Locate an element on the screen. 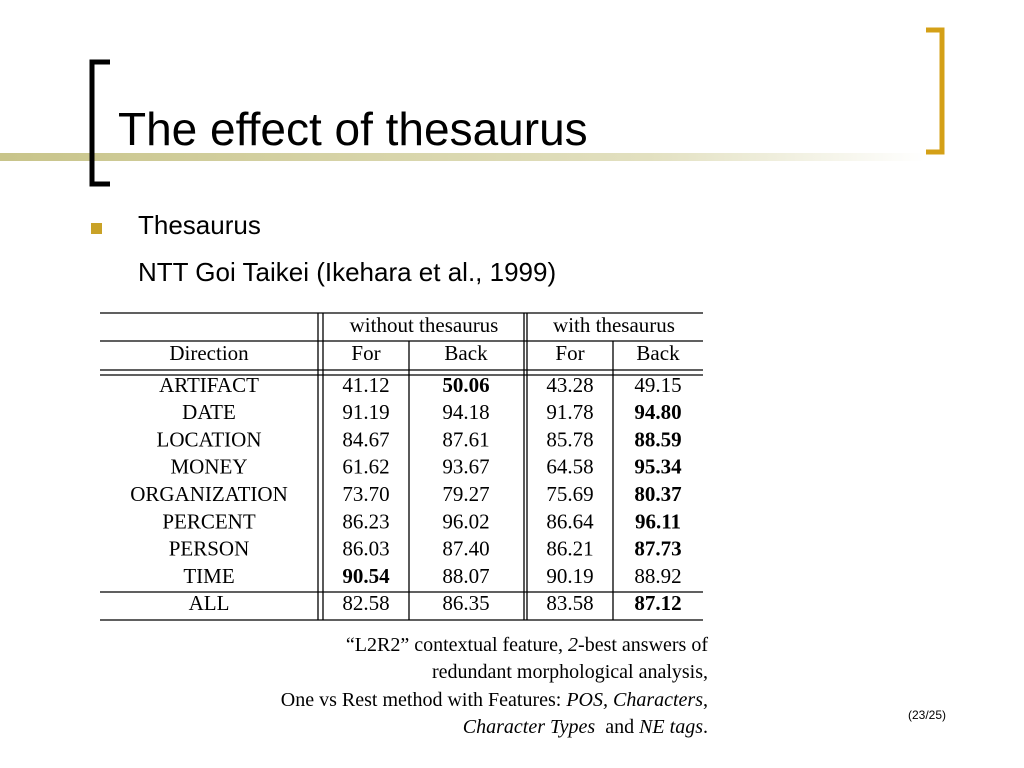 This screenshot has height=768, width=1024. group-header: with thesaurus is located at coordinates (614, 325).